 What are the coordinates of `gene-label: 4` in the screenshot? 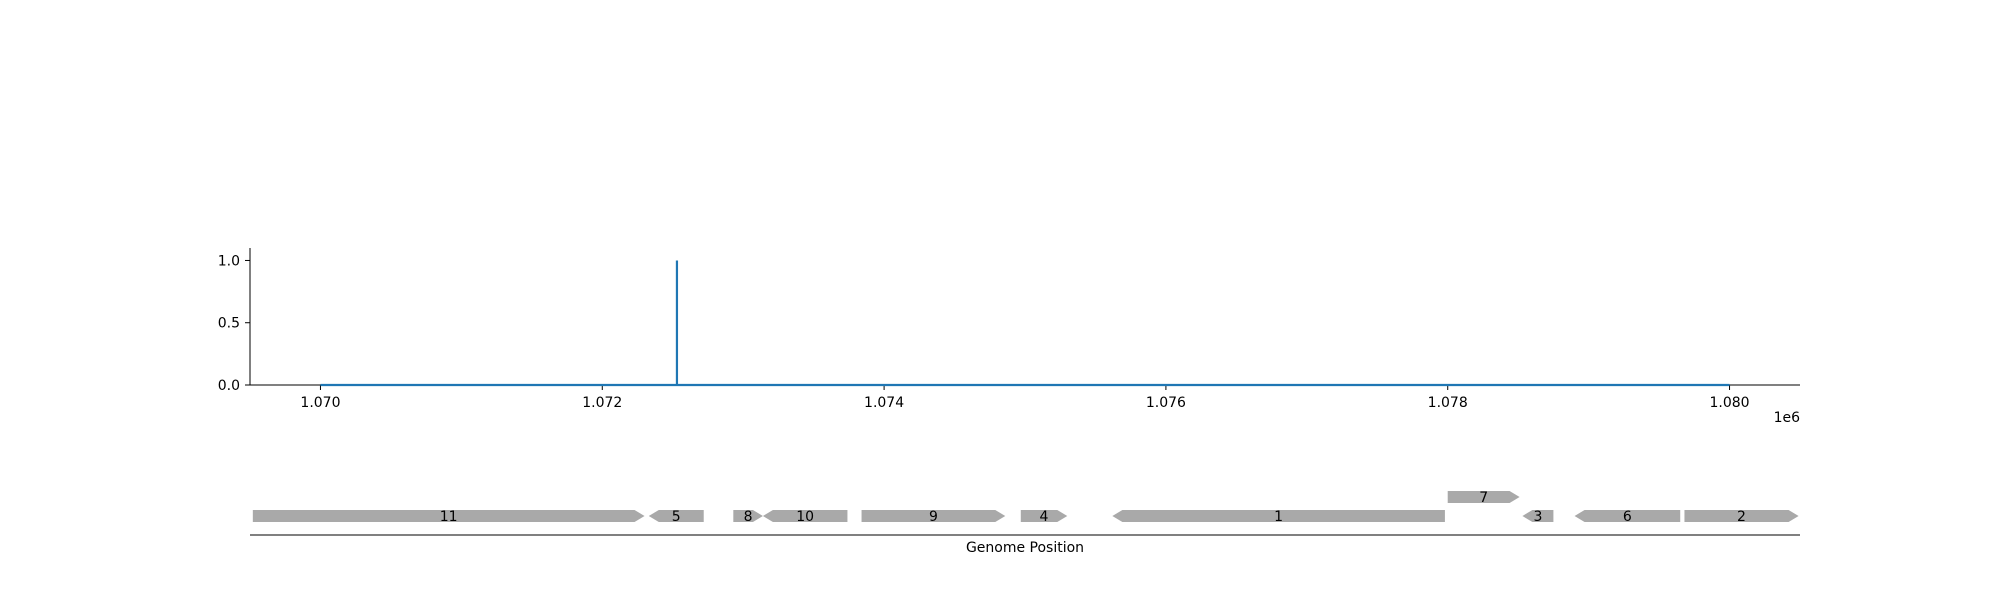 It's located at (1044, 517).